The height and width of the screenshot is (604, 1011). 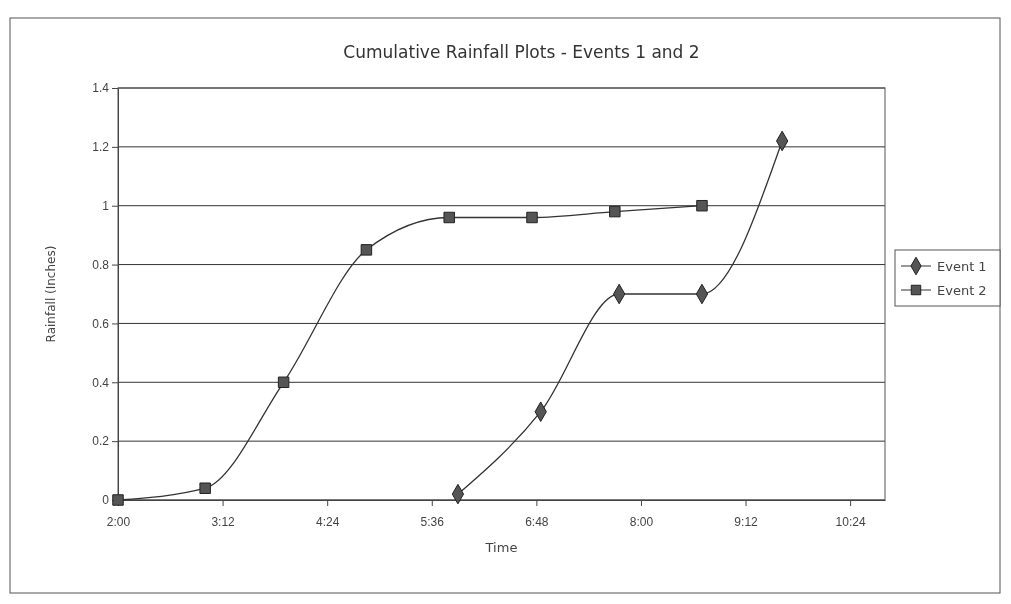 I want to click on y-tick-label: 1, so click(x=106, y=206).